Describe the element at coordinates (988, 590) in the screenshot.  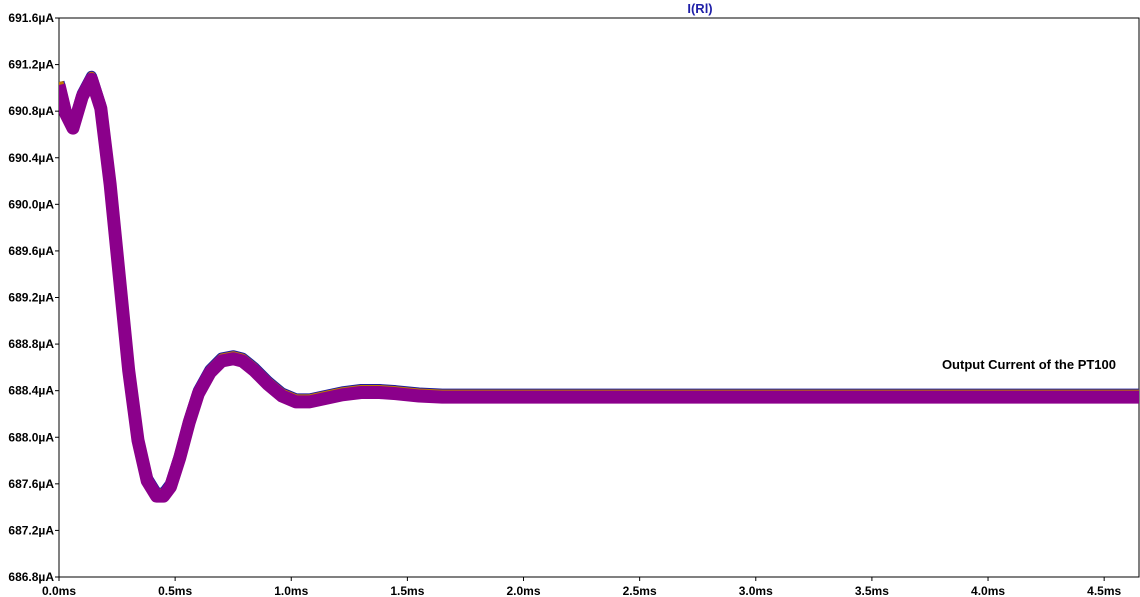
I see `x-tick-label: 4.0ms` at that location.